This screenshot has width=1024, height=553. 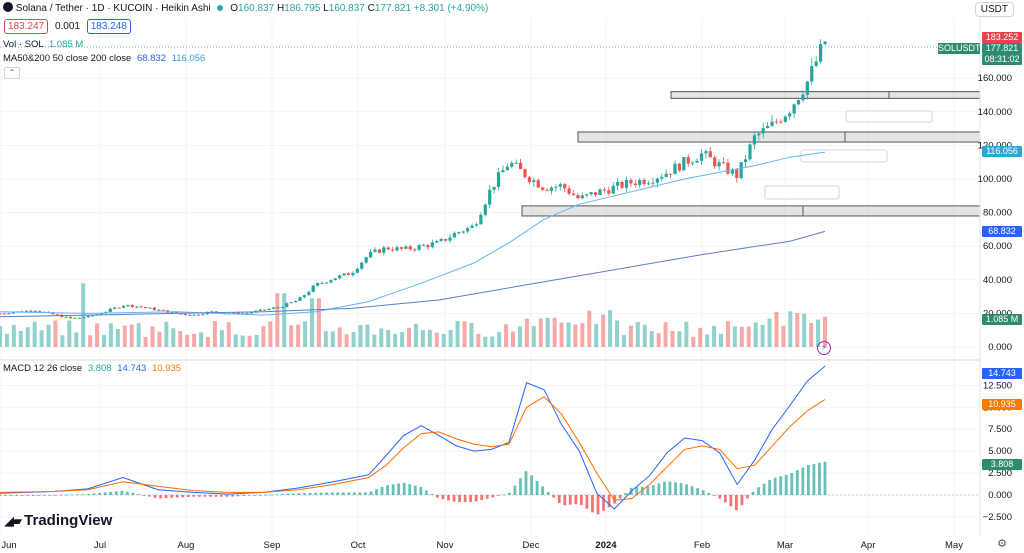 What do you see at coordinates (12, 73) in the screenshot?
I see `collapse-chevron-icon: ⌃` at bounding box center [12, 73].